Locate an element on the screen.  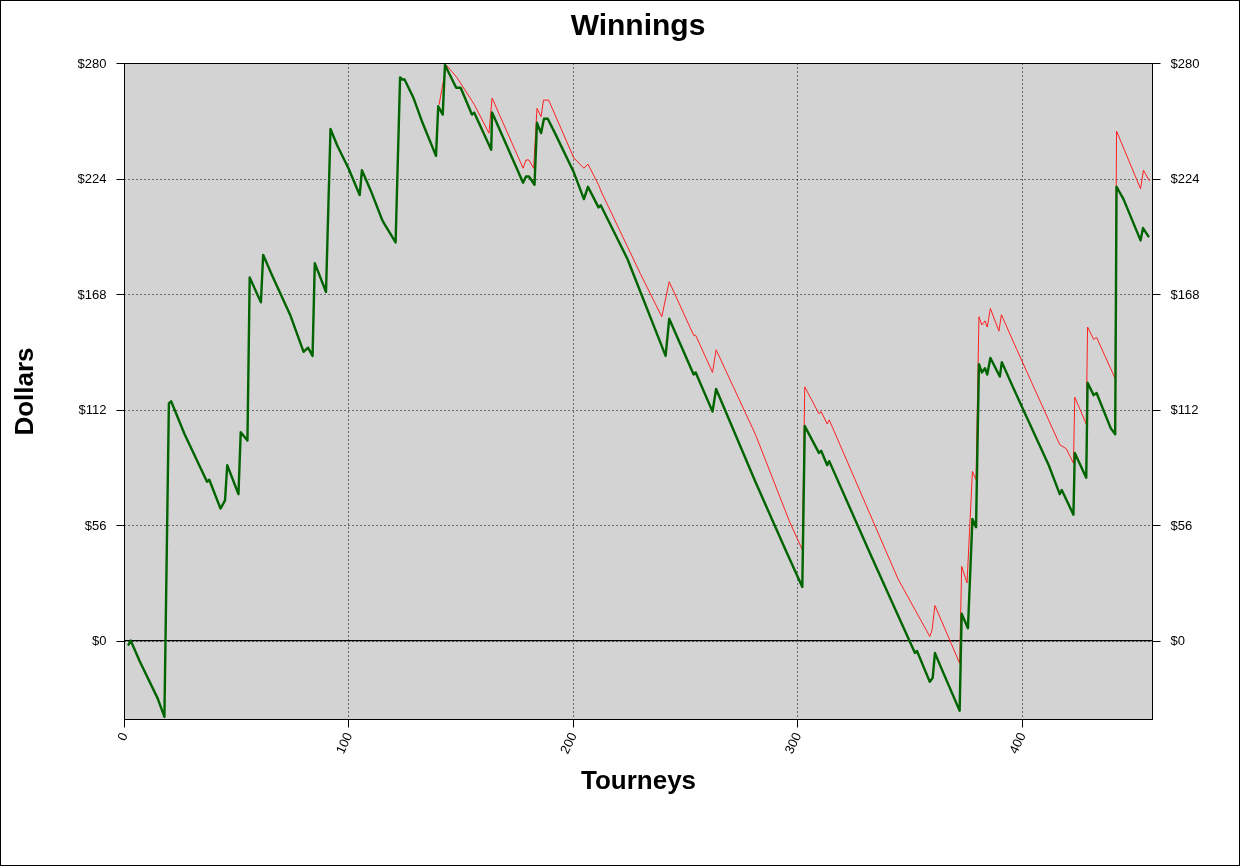
y2-tick-label: $0 is located at coordinates (1177, 641).